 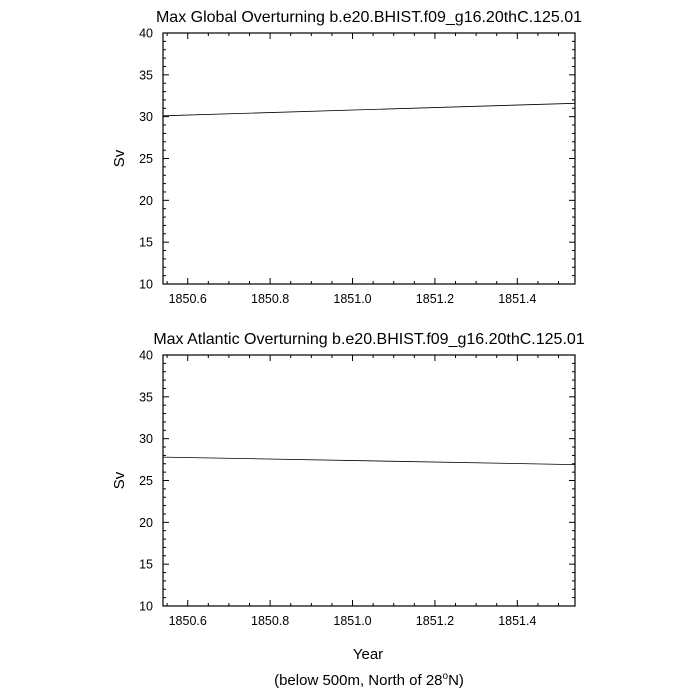 I want to click on footer-degree: o, so click(x=446, y=676).